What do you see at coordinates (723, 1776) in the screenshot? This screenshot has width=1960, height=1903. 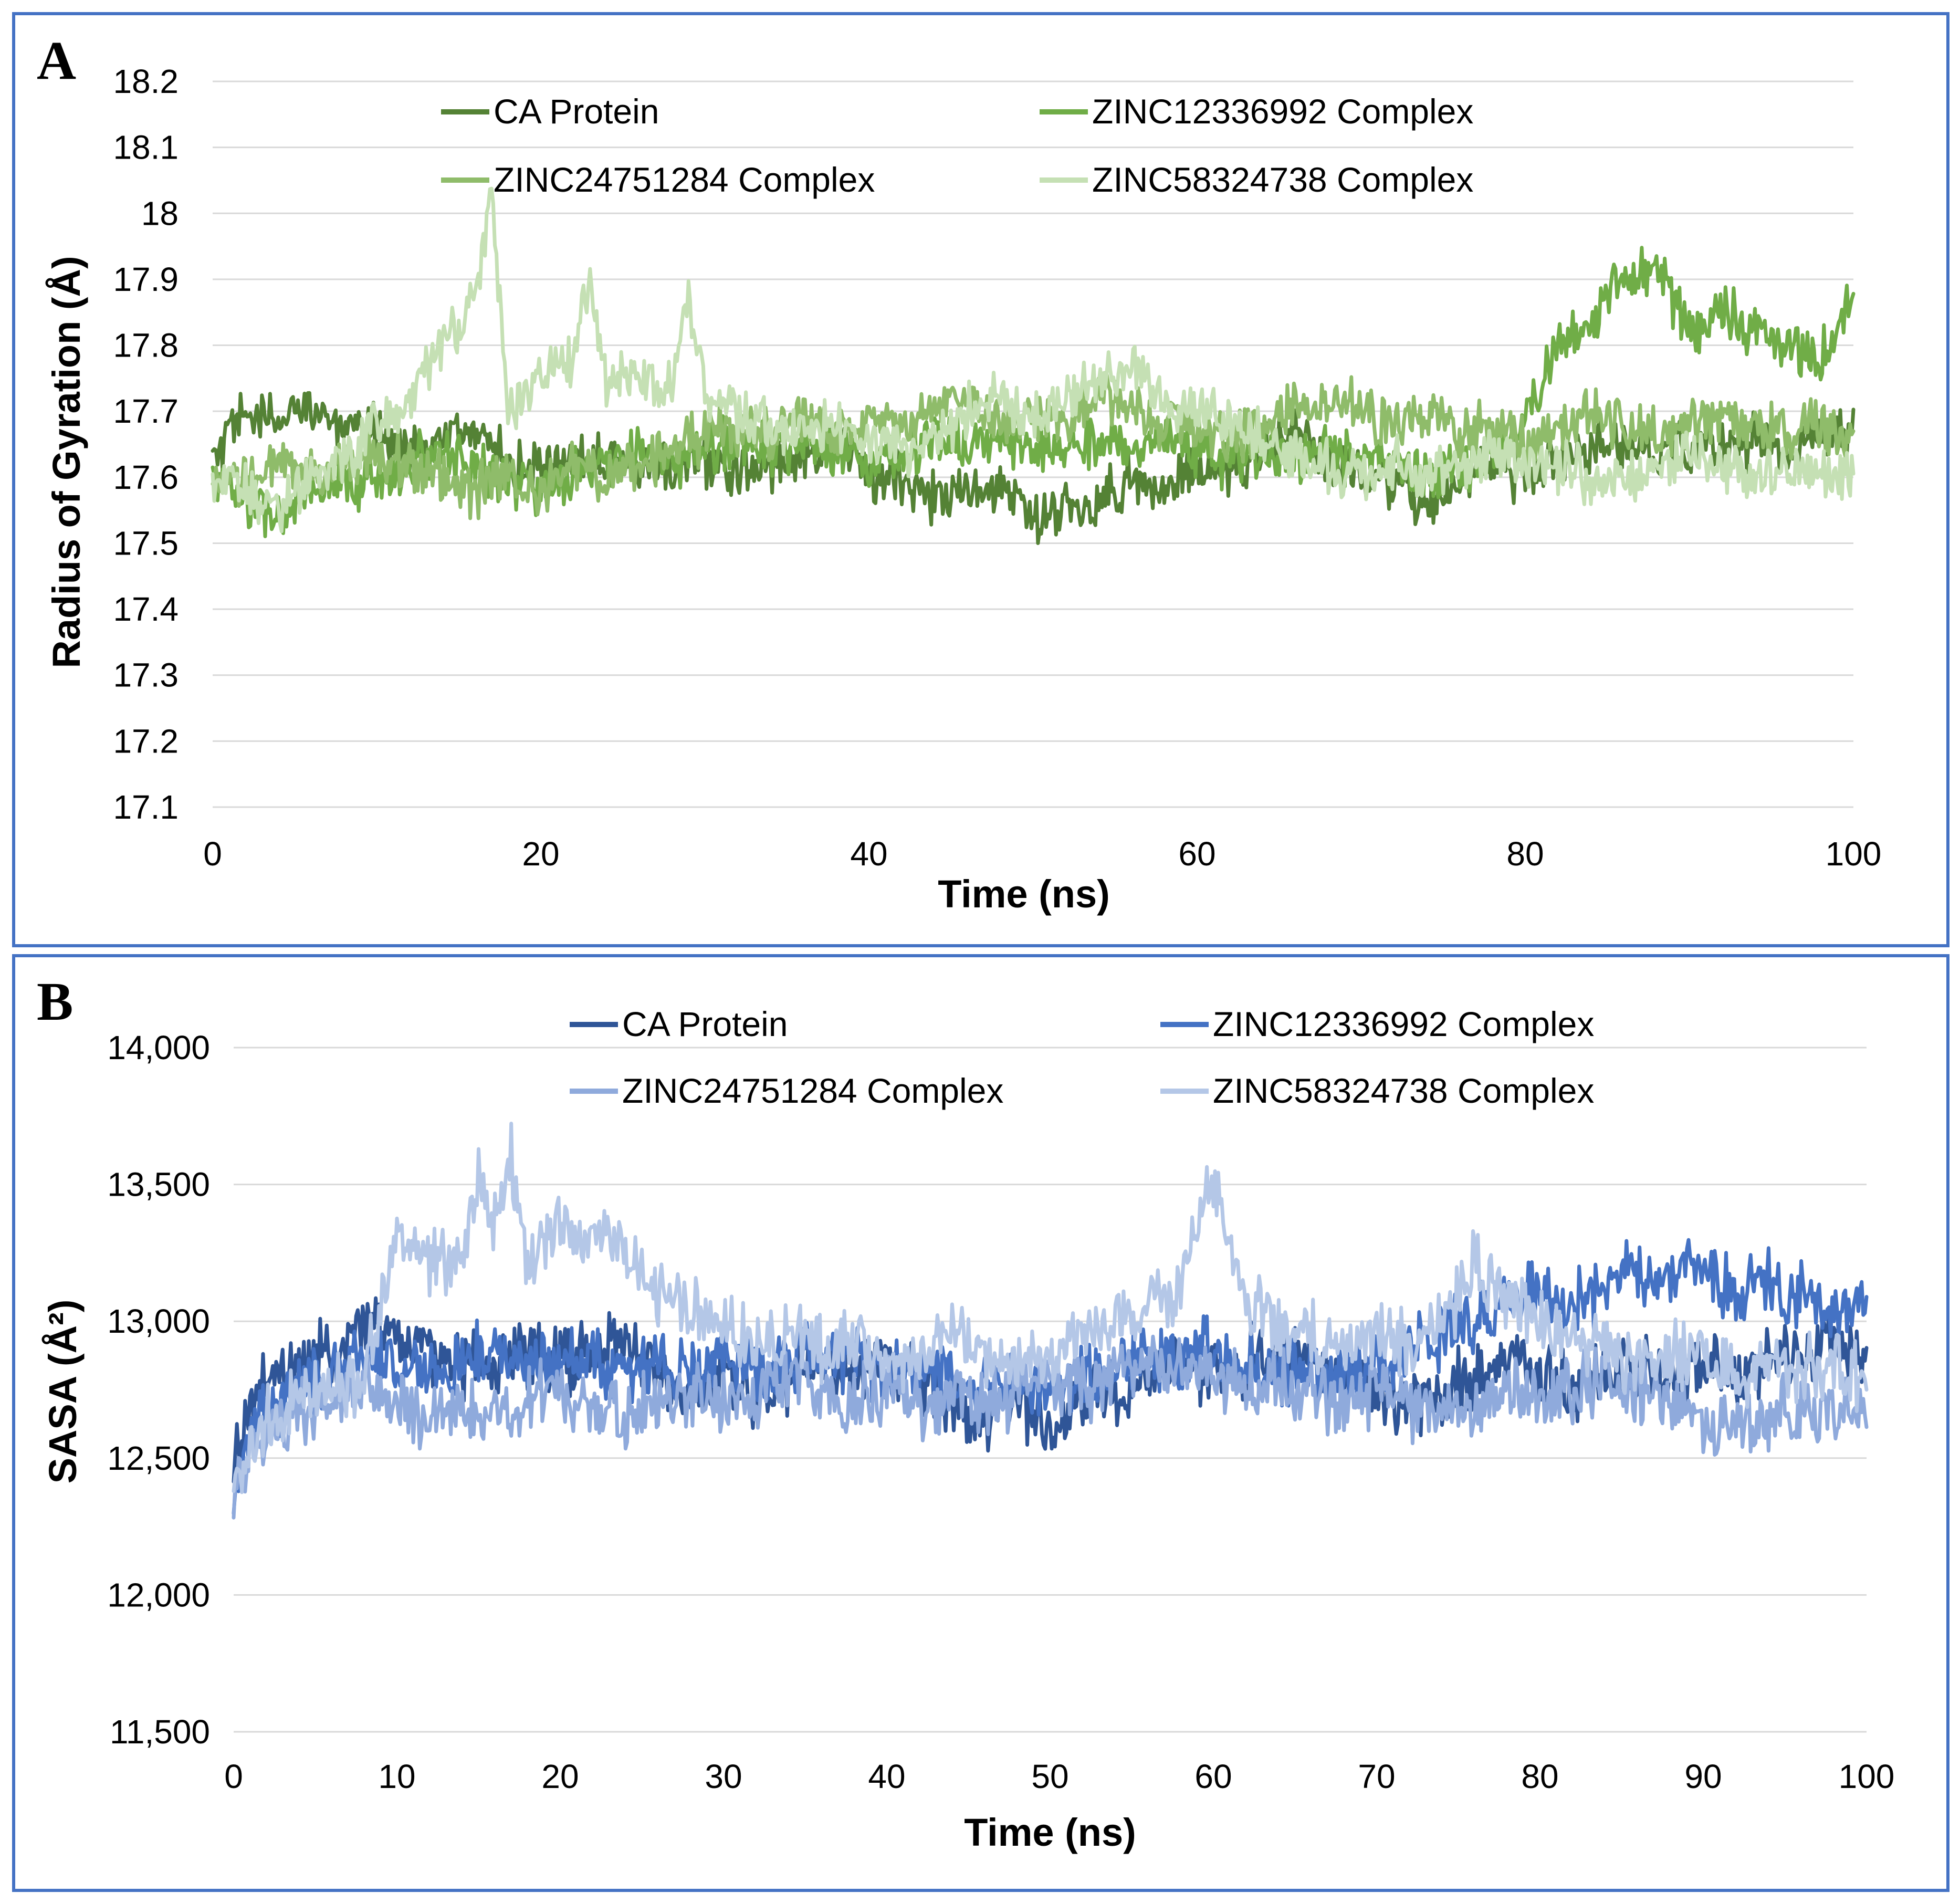 I see `panel-b-x-tick-label: 30` at bounding box center [723, 1776].